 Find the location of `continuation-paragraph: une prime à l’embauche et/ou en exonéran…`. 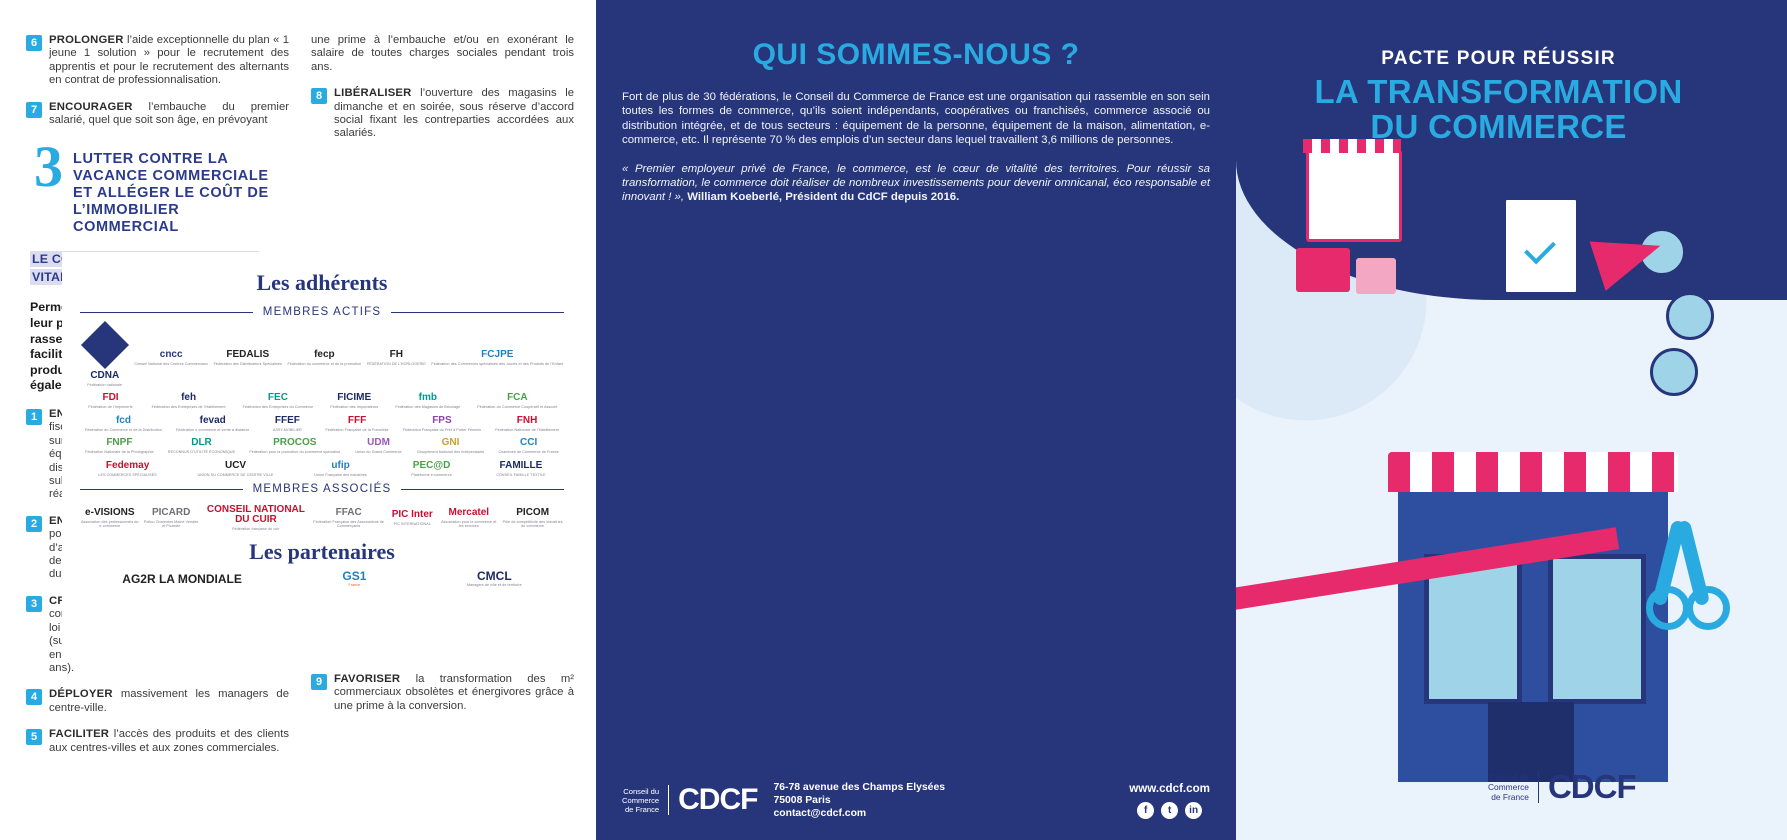

continuation-paragraph: une prime à l’embauche et/ou en exonéran… is located at coordinates (442, 53).